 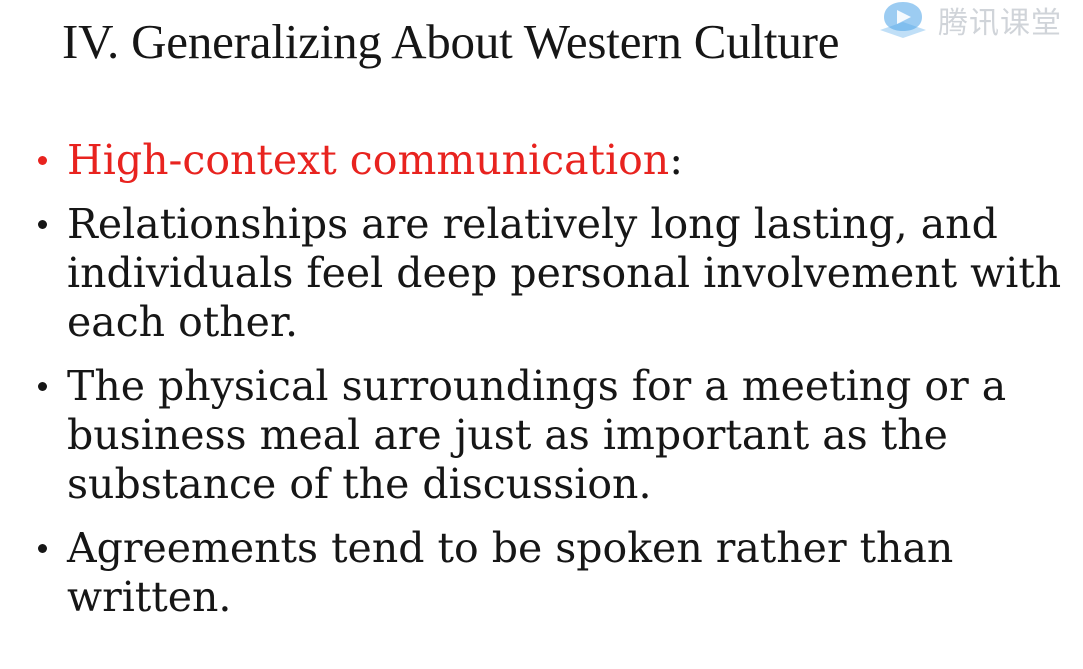 I want to click on tencent-classroom-logo-icon, so click(x=903, y=20).